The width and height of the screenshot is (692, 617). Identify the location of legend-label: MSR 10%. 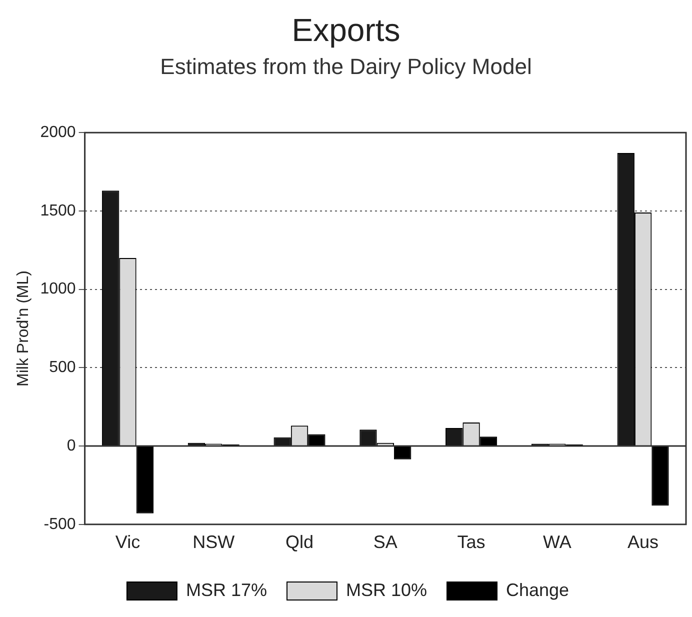
(387, 590).